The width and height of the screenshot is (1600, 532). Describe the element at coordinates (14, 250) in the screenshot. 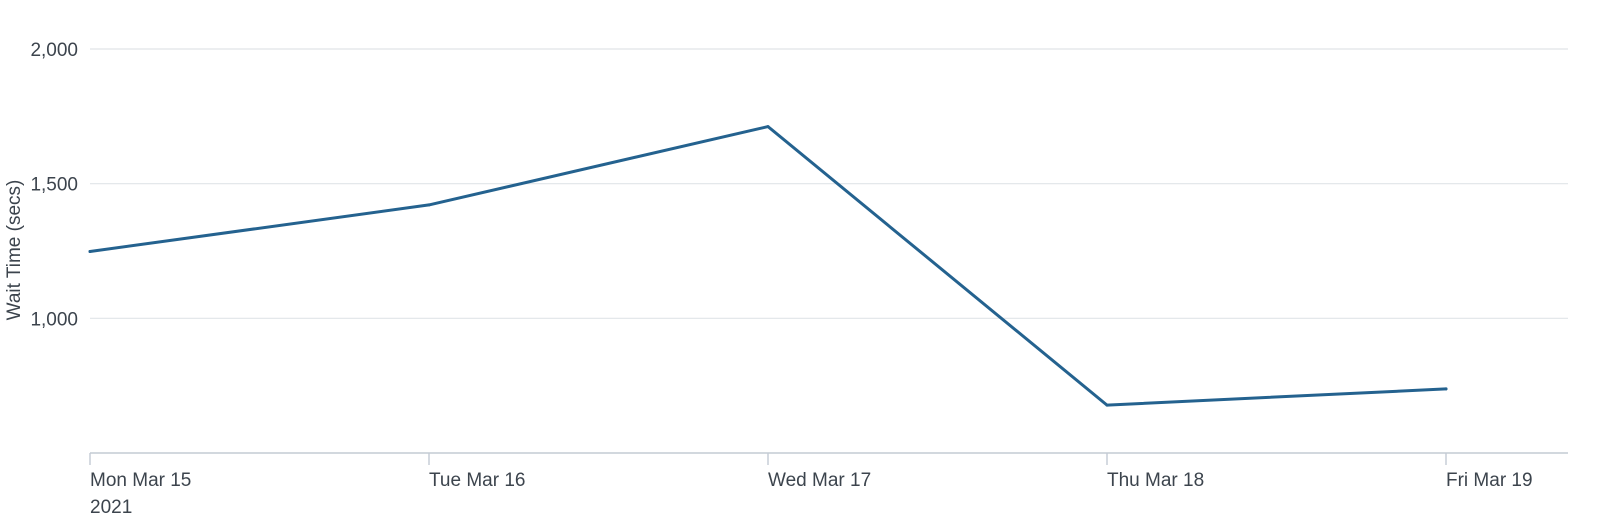

I see `y-axis-title: Wait Time (secs)` at that location.